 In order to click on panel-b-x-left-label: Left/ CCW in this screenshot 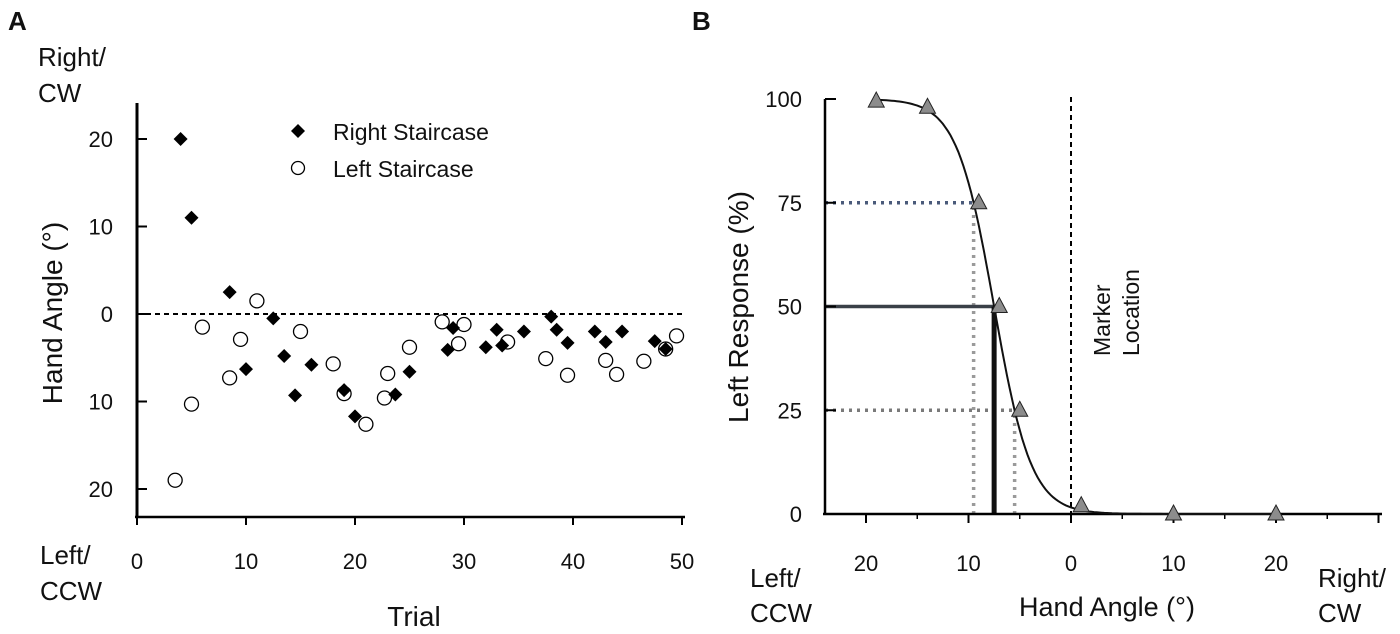, I will do `click(781, 595)`.